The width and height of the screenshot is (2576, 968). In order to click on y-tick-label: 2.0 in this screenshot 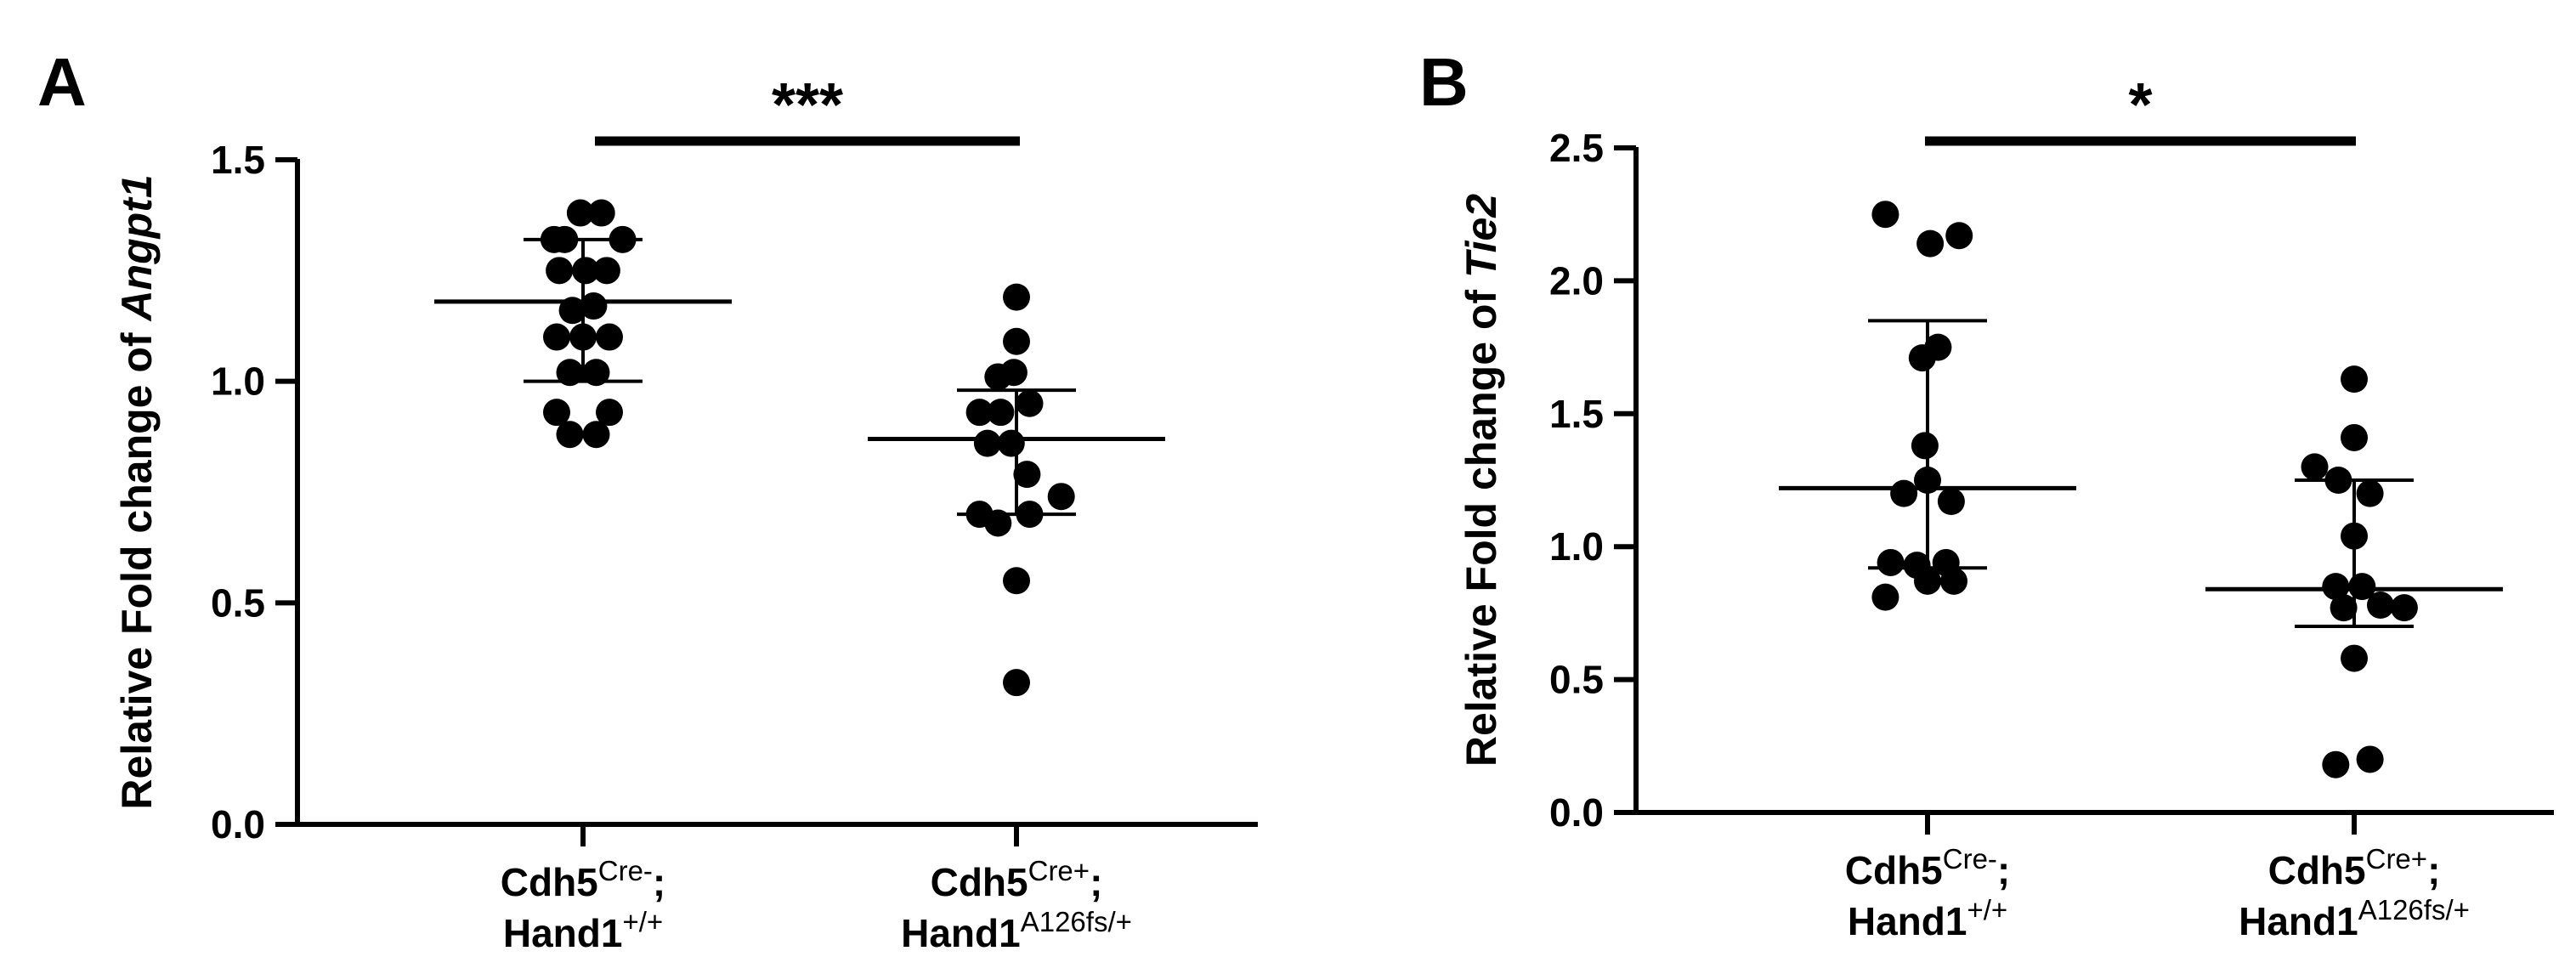, I will do `click(1576, 280)`.